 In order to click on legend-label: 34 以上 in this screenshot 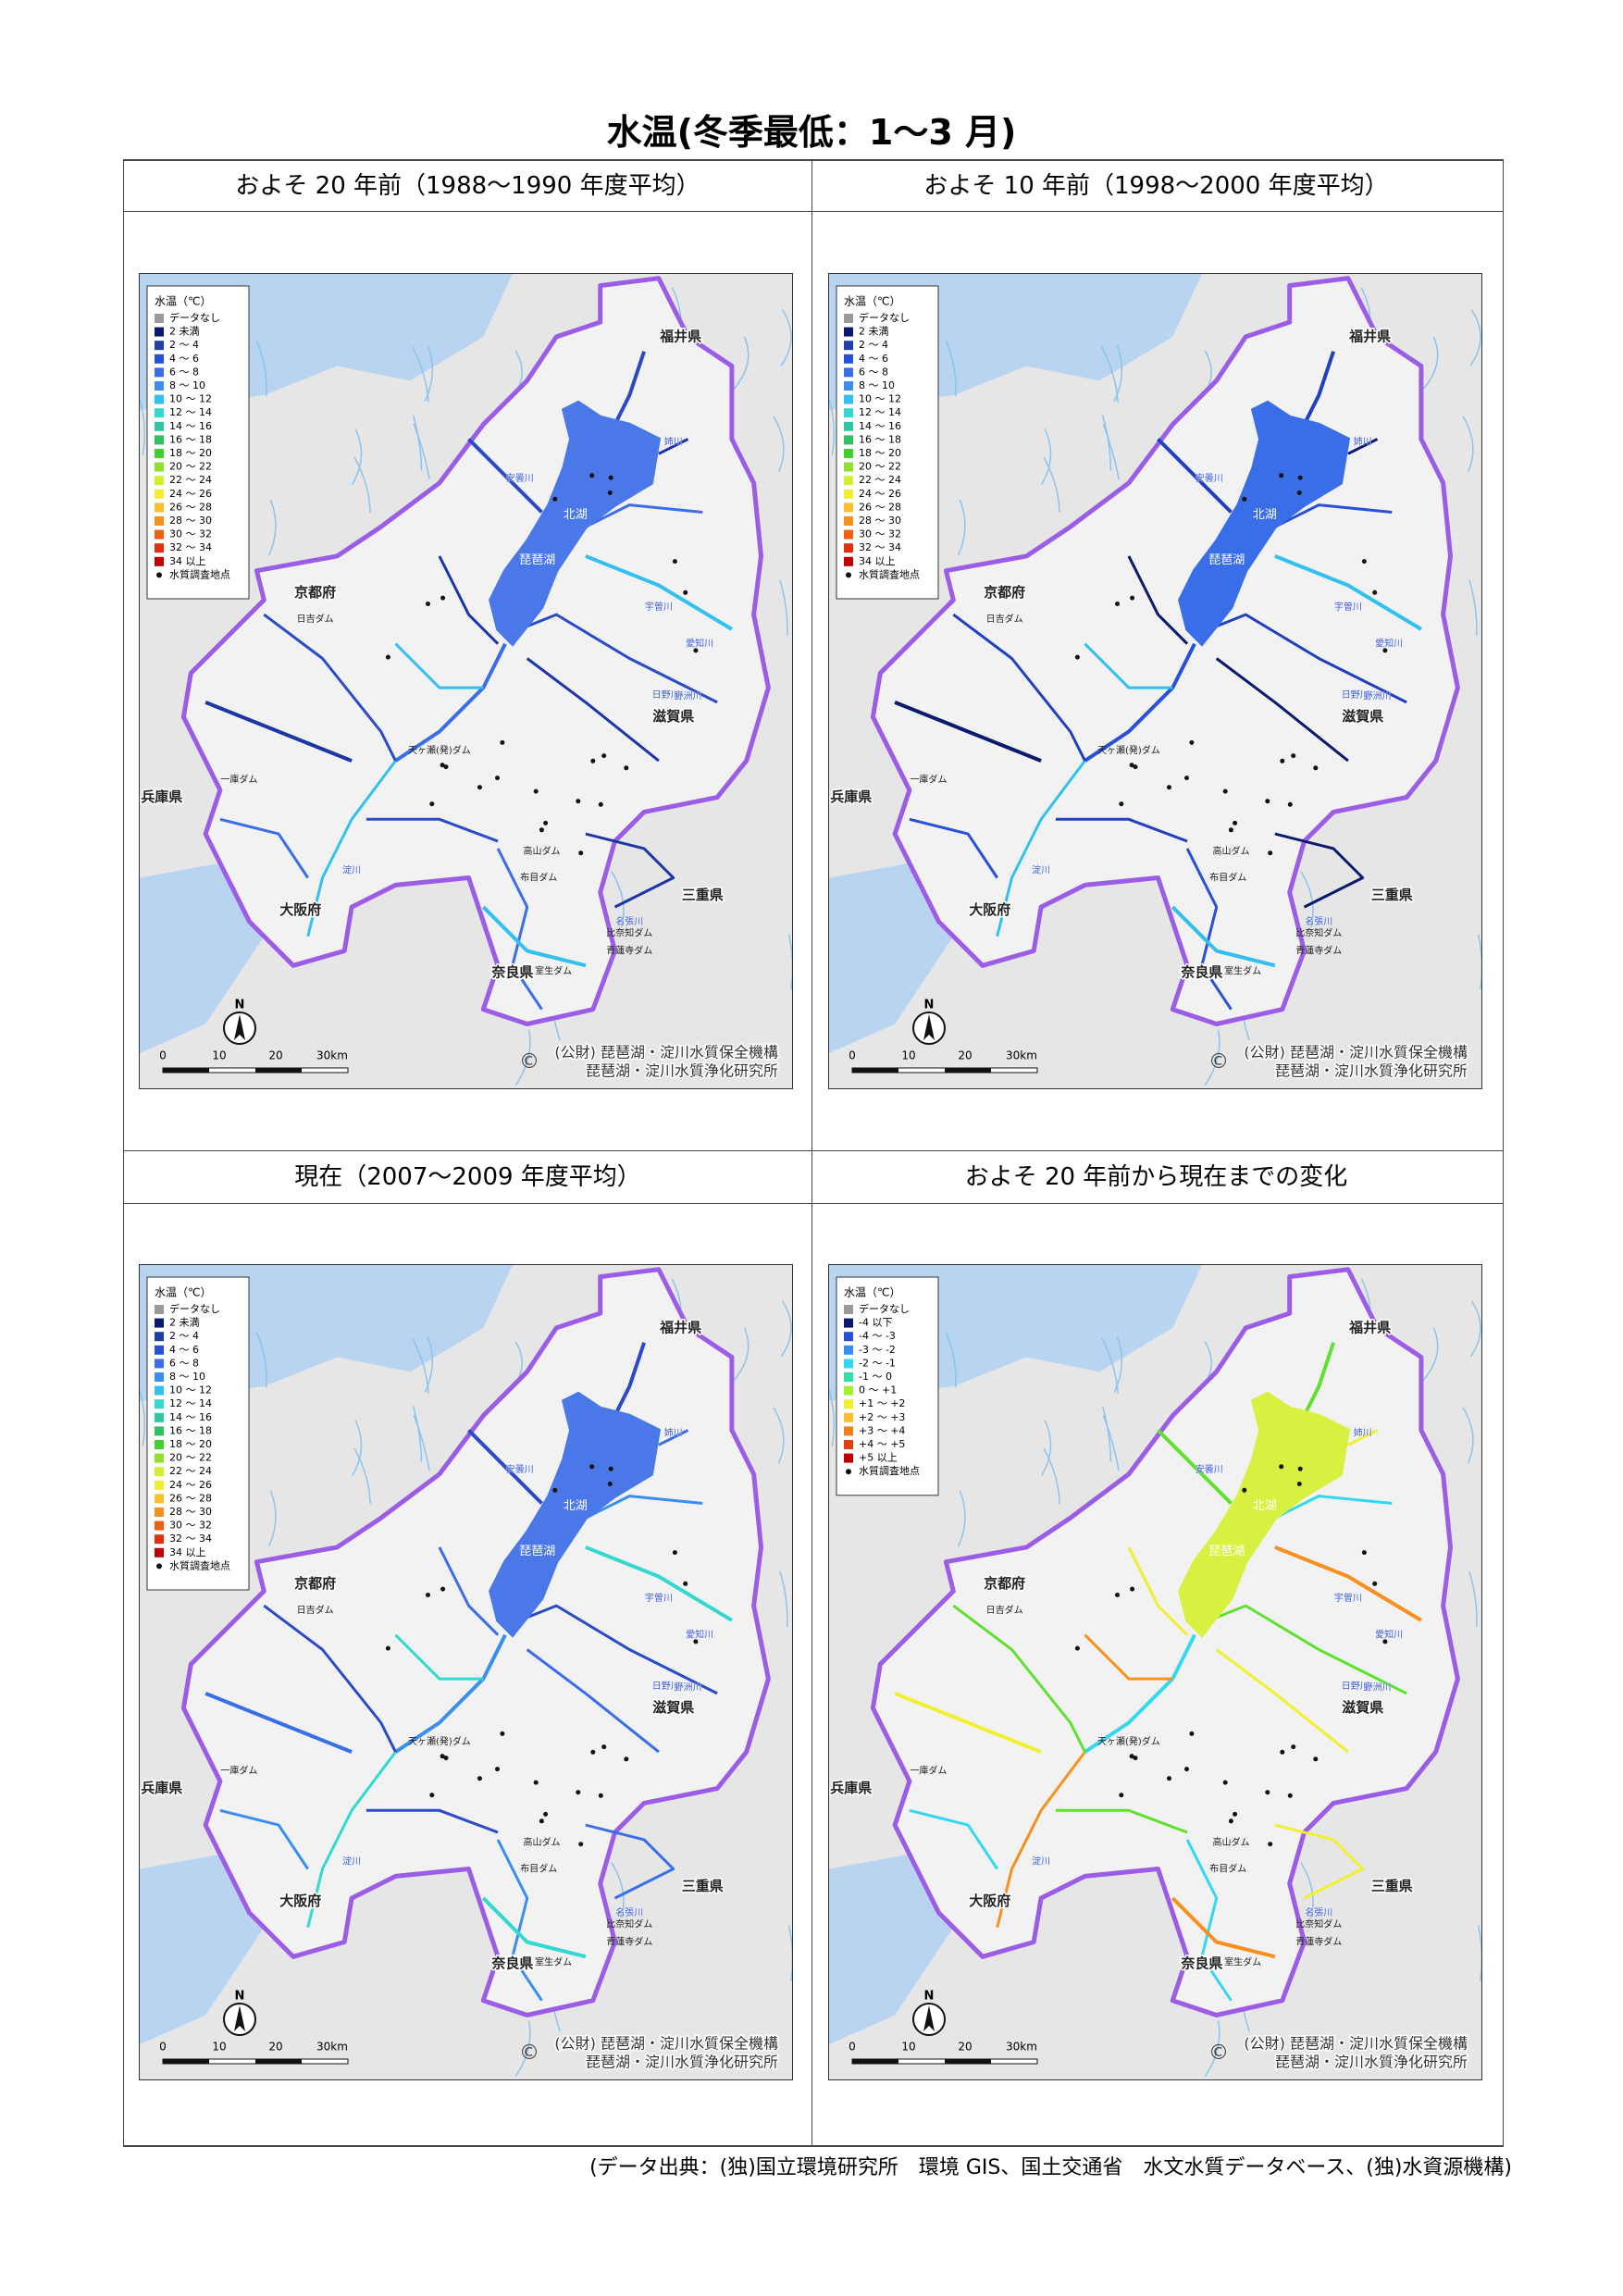, I will do `click(187, 561)`.